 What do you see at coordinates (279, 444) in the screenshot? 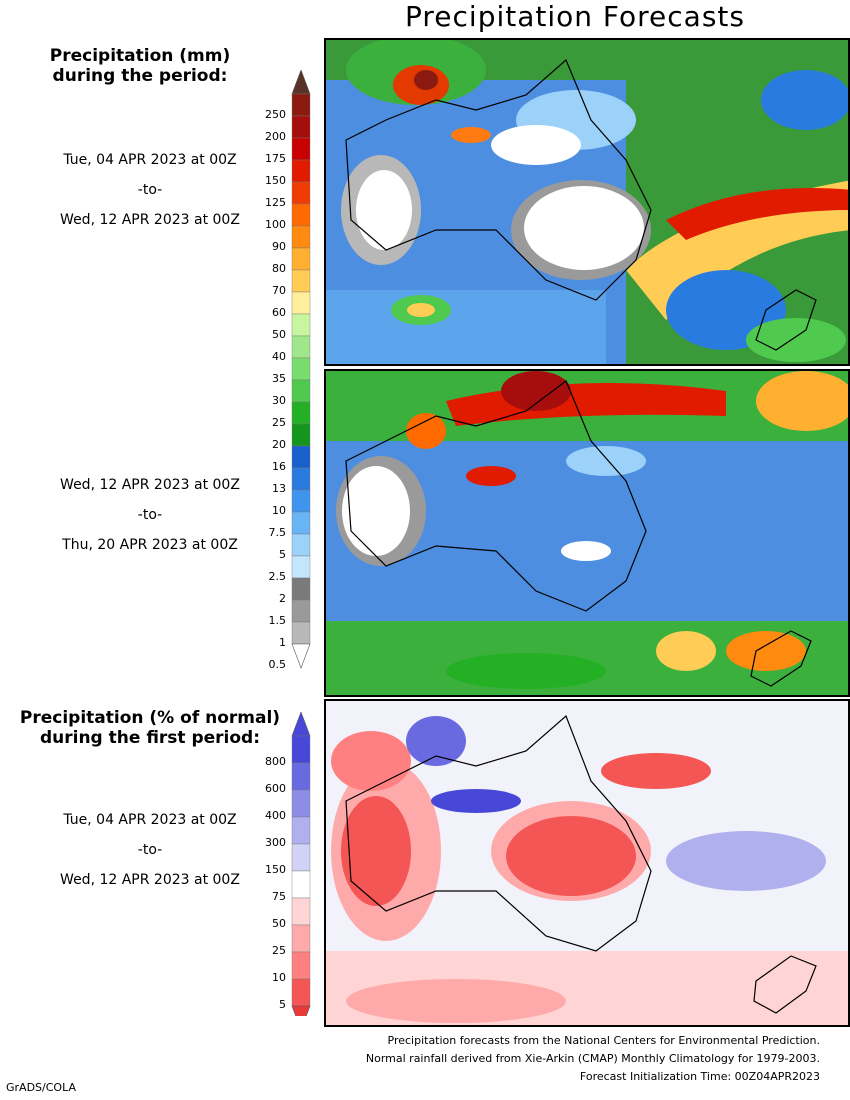
I see `colorbar-tick-label: 20` at bounding box center [279, 444].